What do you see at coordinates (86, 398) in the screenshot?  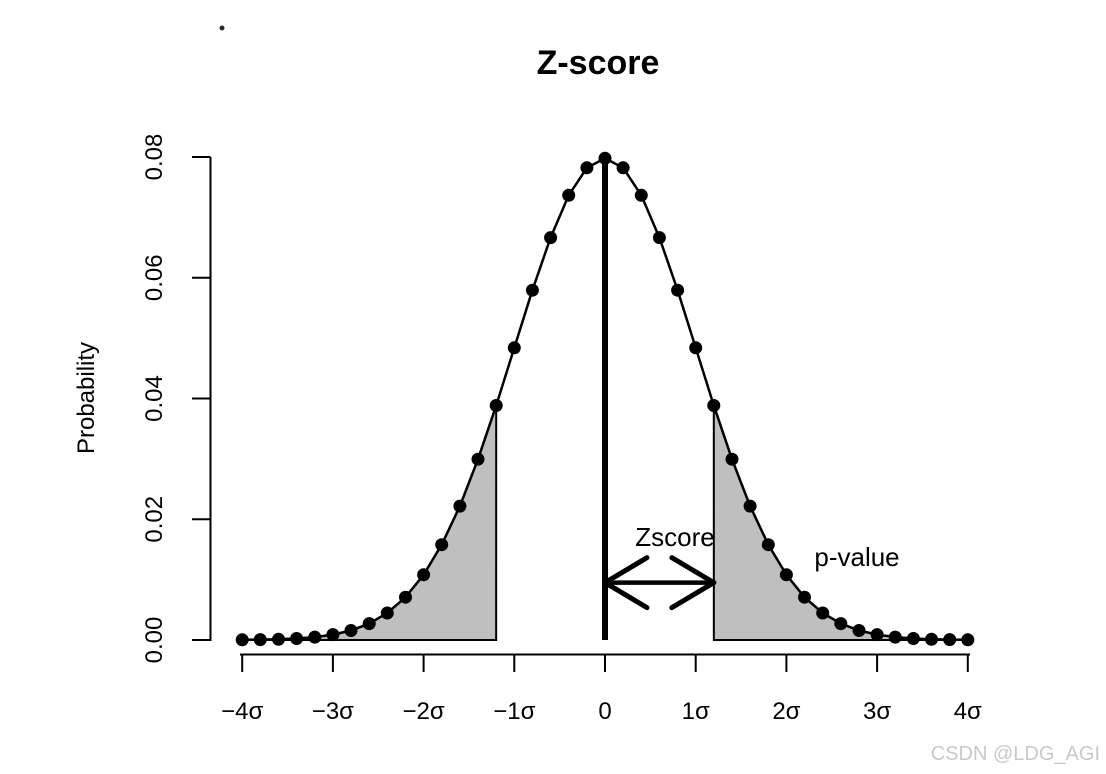 I see `y-axis-label: Probability` at bounding box center [86, 398].